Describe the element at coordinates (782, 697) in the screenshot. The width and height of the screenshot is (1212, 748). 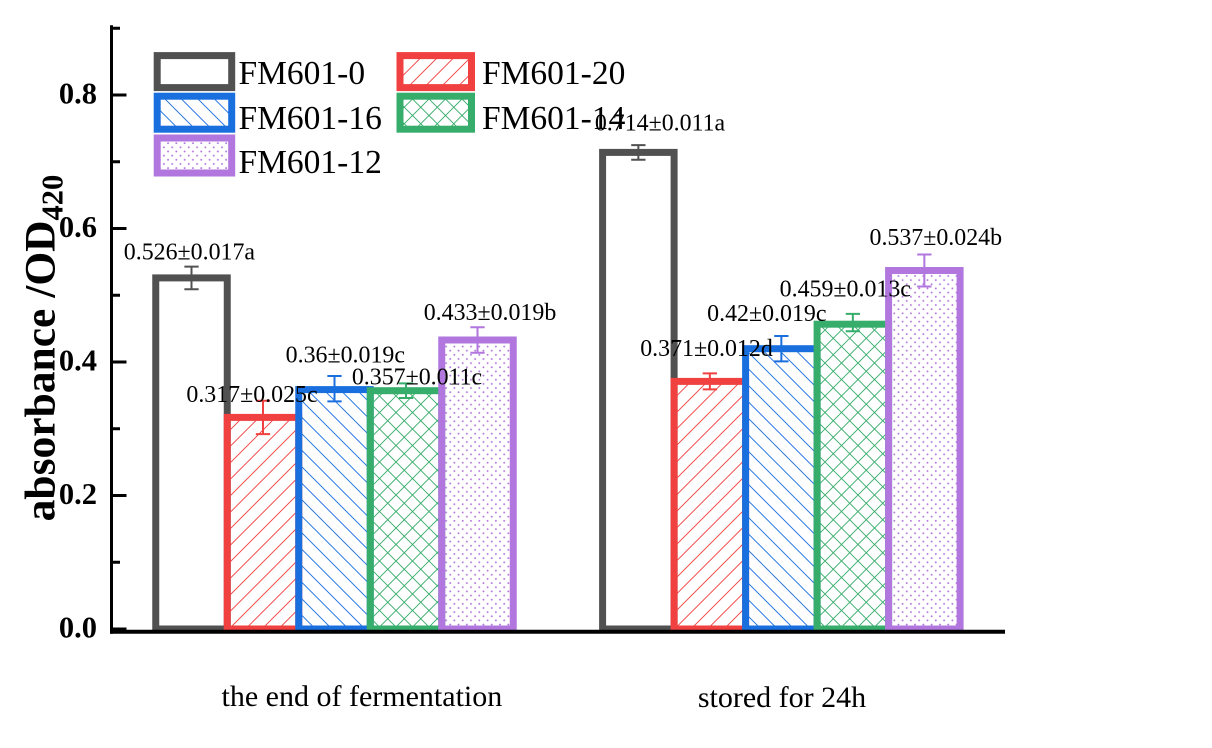
I see `svg-text: stored for 24h` at that location.